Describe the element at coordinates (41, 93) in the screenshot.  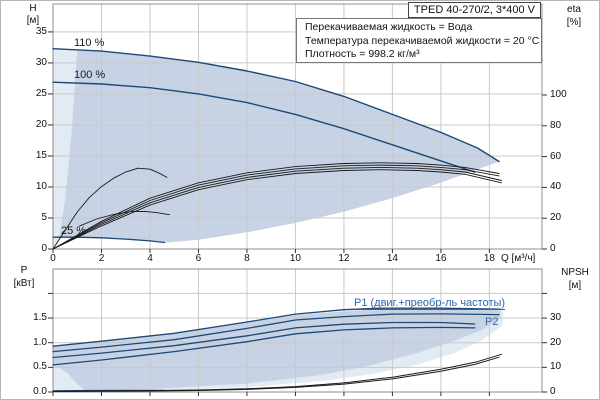
I see `tick-label-left: 25` at that location.